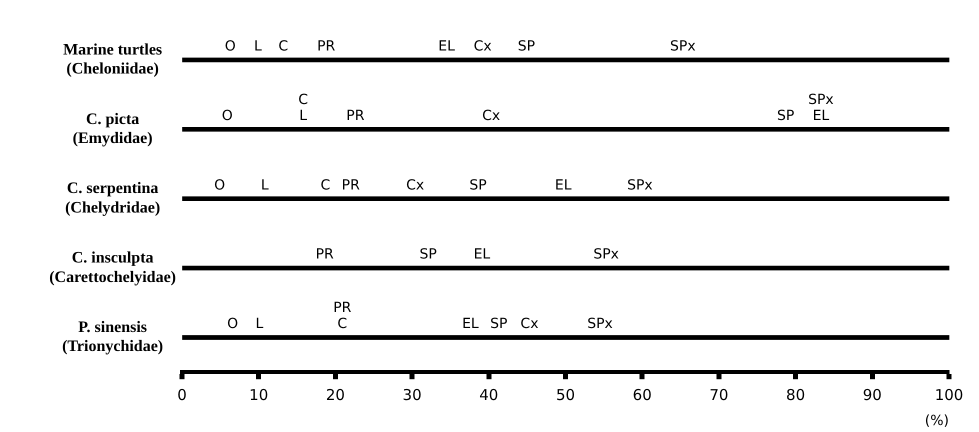 Image resolution: width=979 pixels, height=432 pixels. Describe the element at coordinates (642, 395) in the screenshot. I see `x-tick-label: 60` at that location.